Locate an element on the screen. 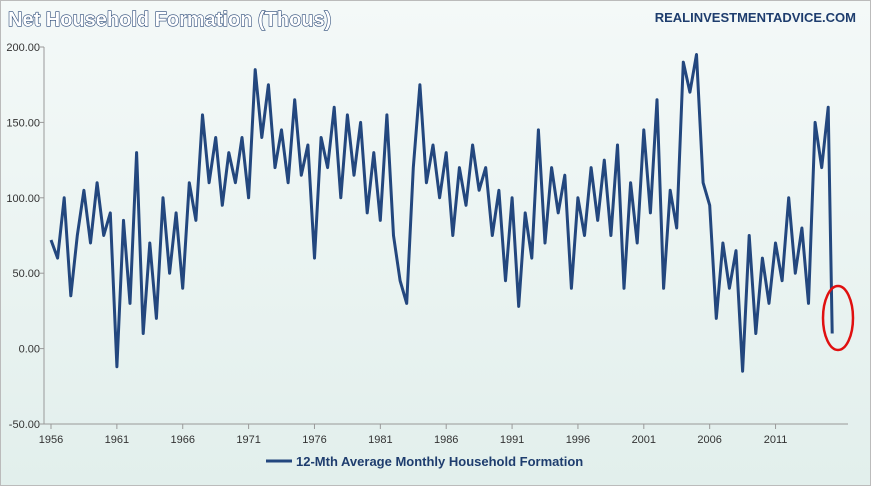  x-tick-label: 2001 is located at coordinates (644, 440).